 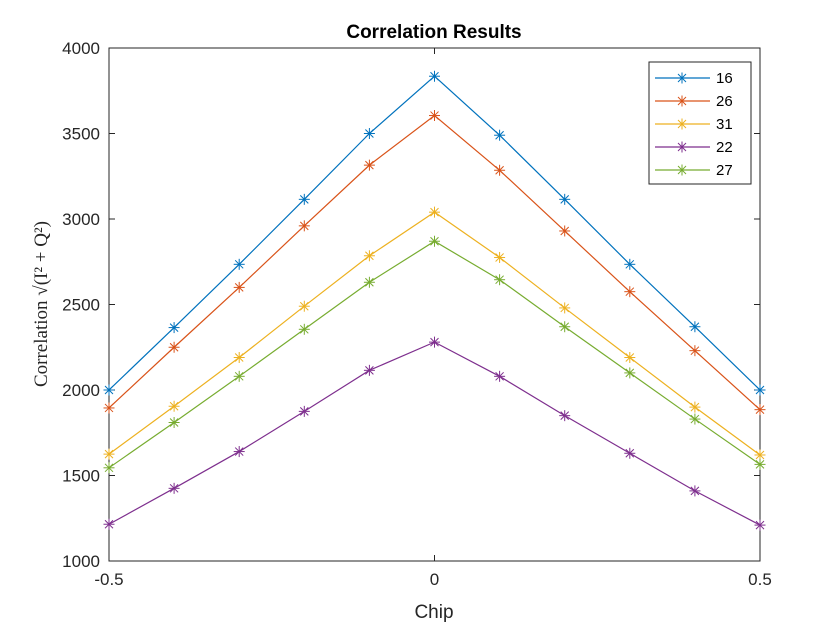 What do you see at coordinates (724, 170) in the screenshot?
I see `legend-label: 27` at bounding box center [724, 170].